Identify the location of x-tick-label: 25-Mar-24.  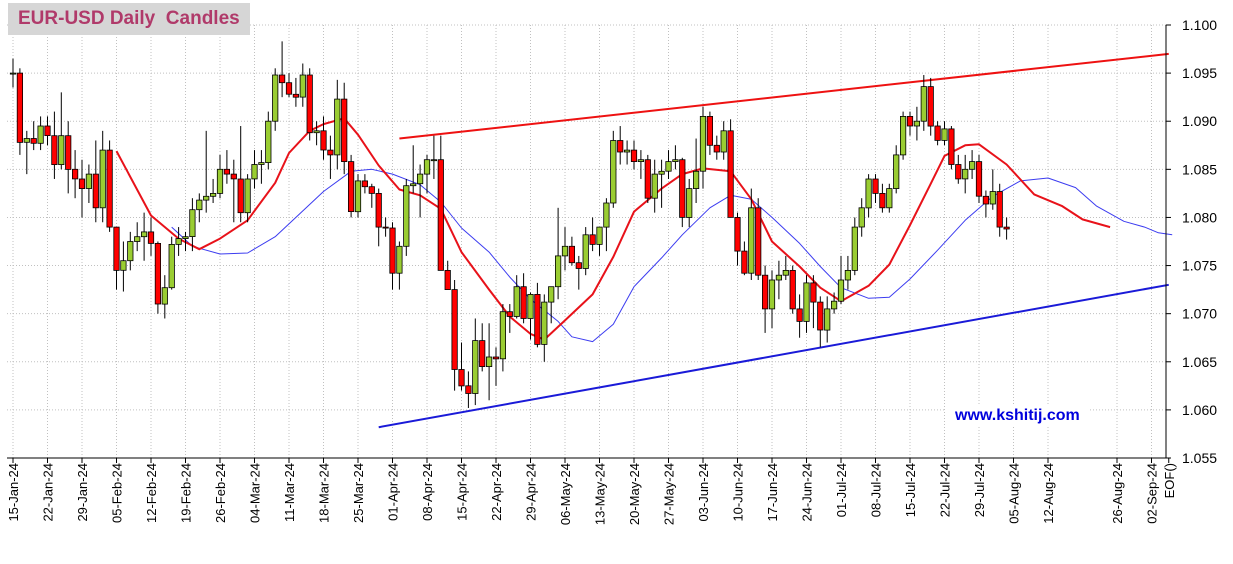
(358, 493).